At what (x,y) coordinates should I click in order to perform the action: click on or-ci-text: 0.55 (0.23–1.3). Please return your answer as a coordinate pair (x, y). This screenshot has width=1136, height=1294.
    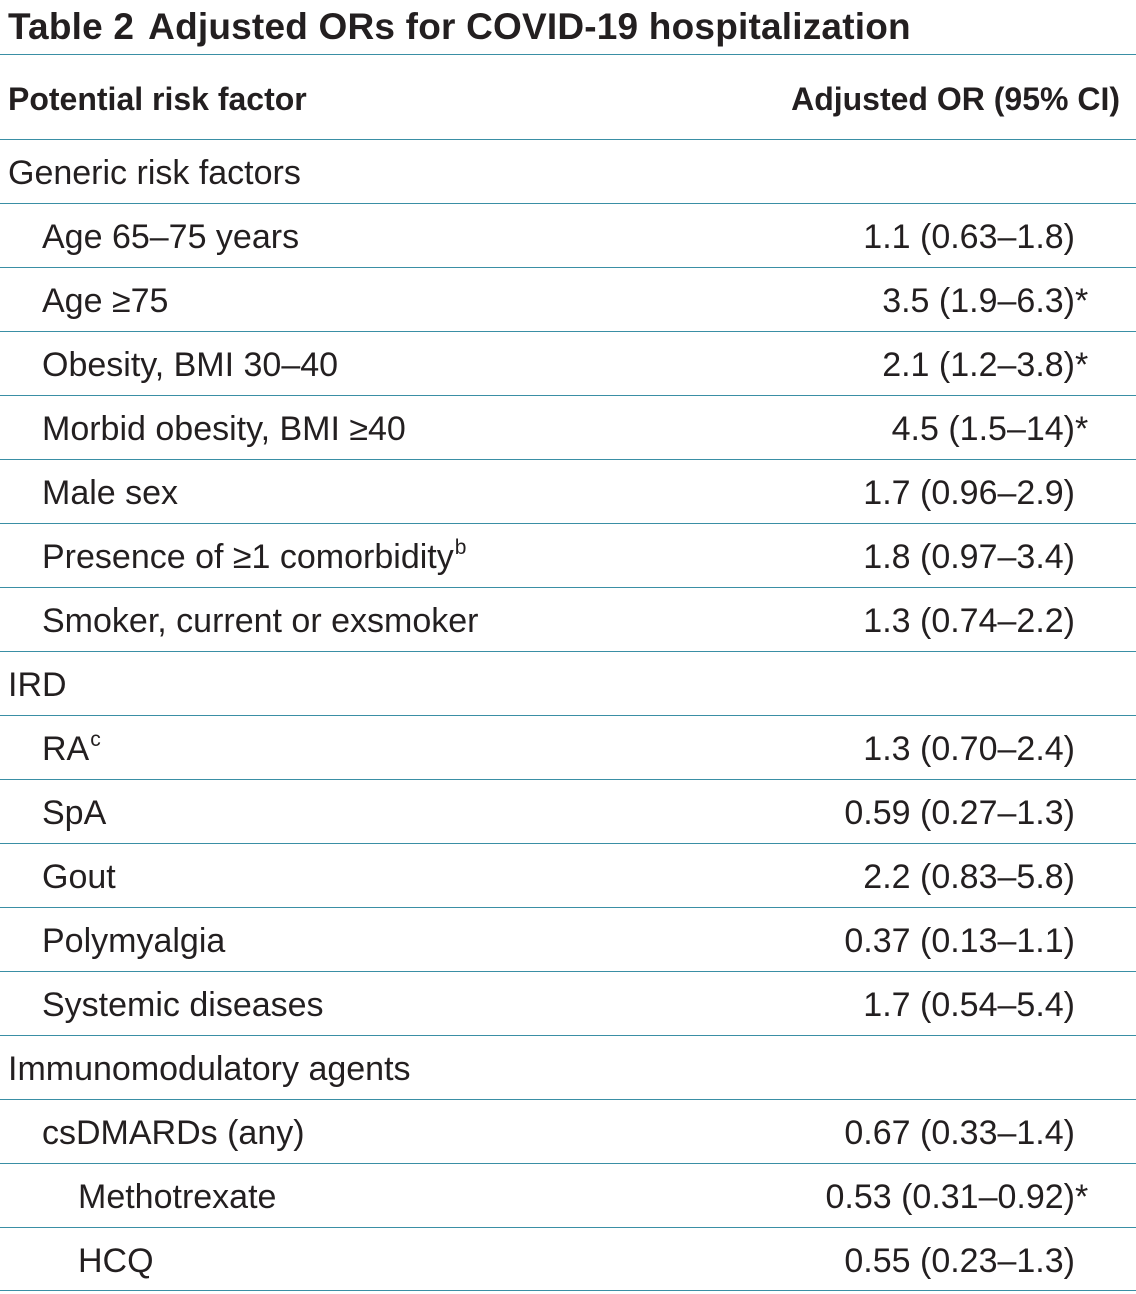
    Looking at the image, I should click on (959, 1261).